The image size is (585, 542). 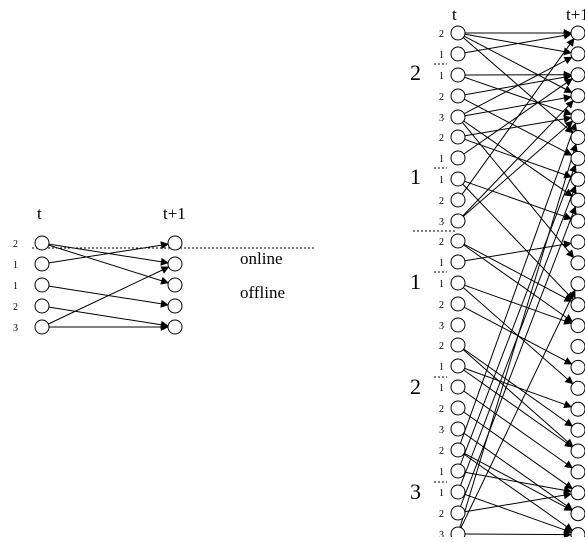 I want to click on left-t1-label: t+1, so click(x=174, y=213).